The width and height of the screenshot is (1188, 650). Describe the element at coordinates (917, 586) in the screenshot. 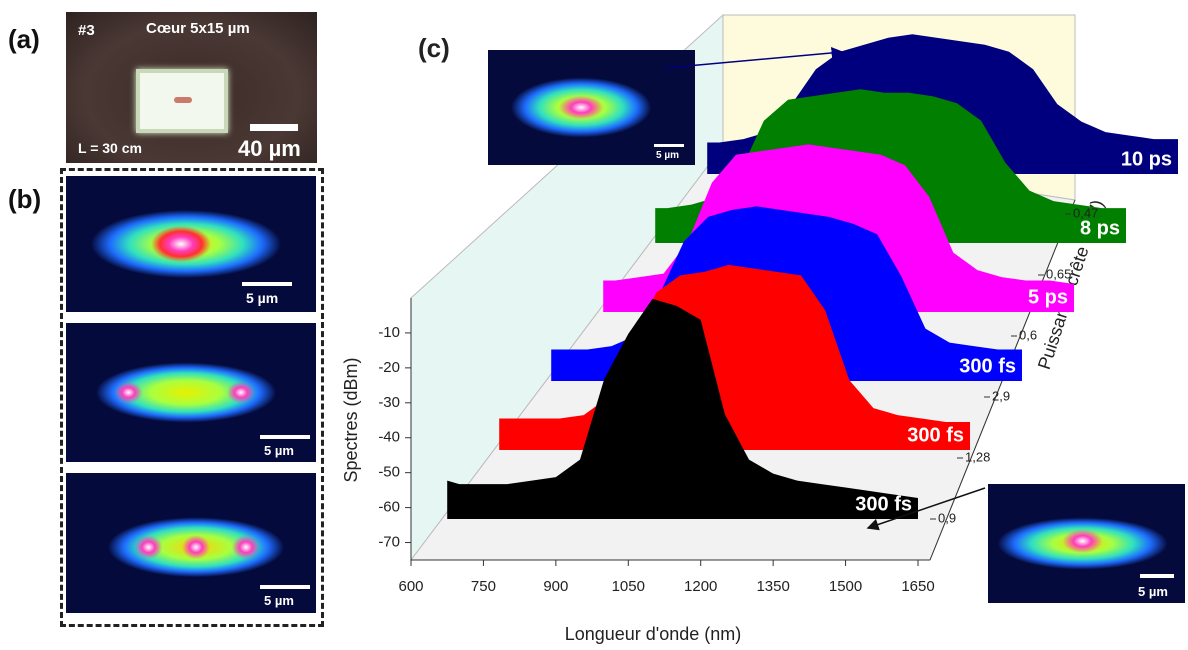

I see `x-tick-label: 1650` at that location.